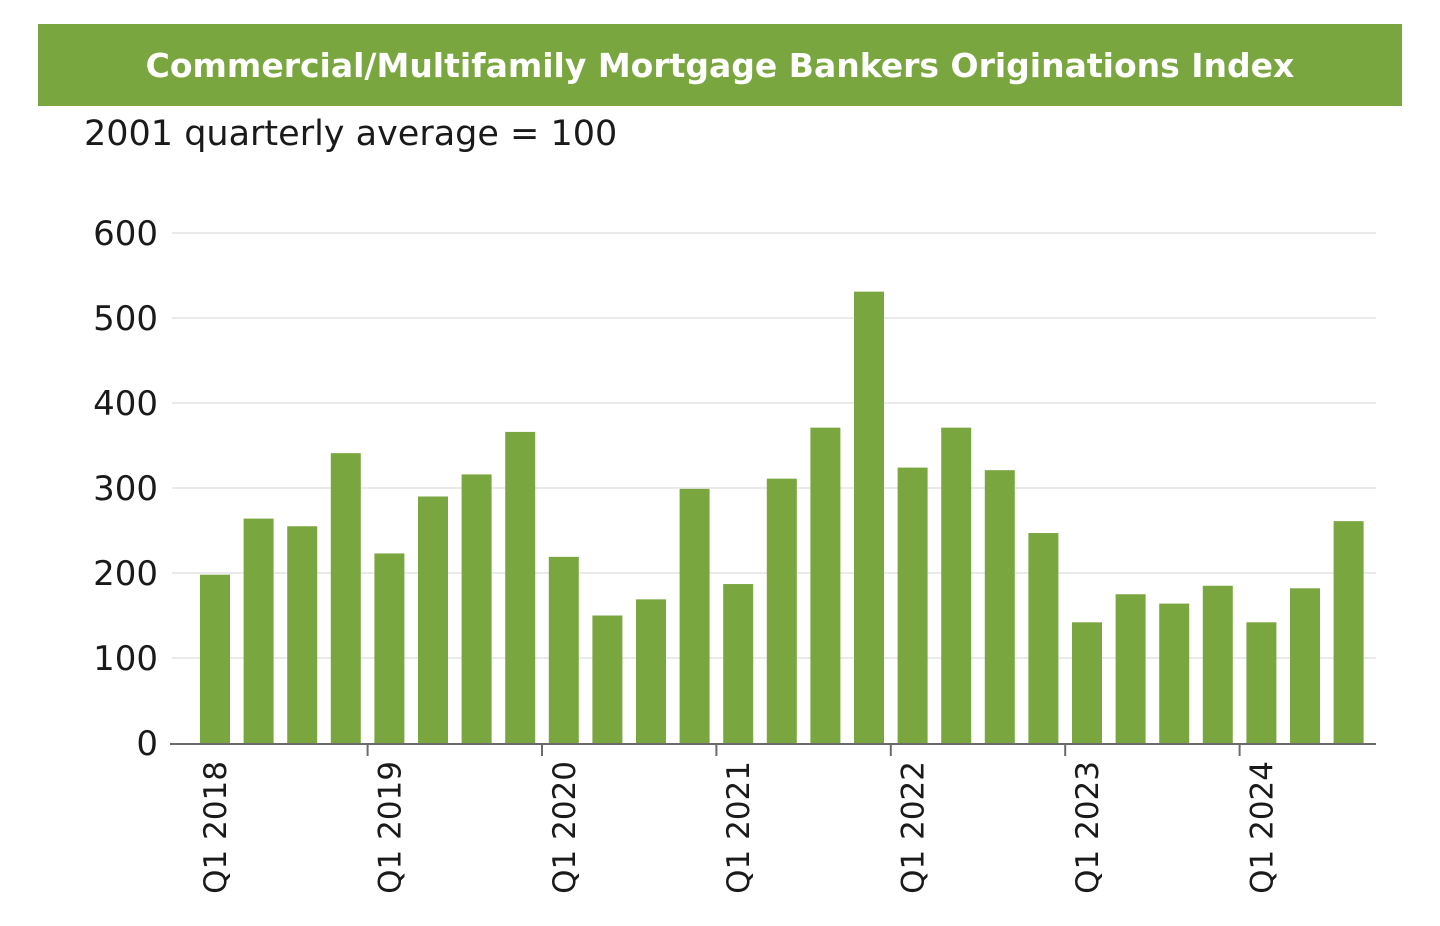  I want to click on x-tick-label: Q1 2022, so click(914, 827).